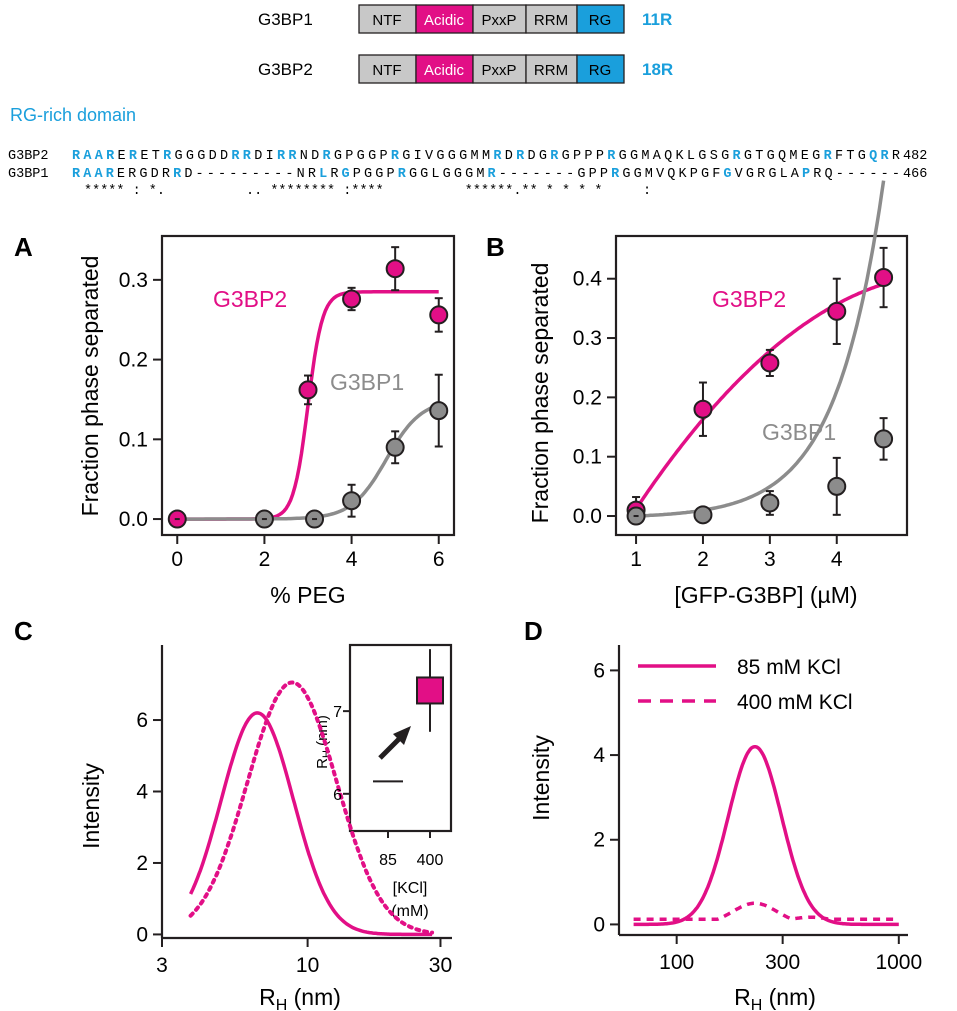  I want to click on x-tick-label: 0, so click(177, 559).